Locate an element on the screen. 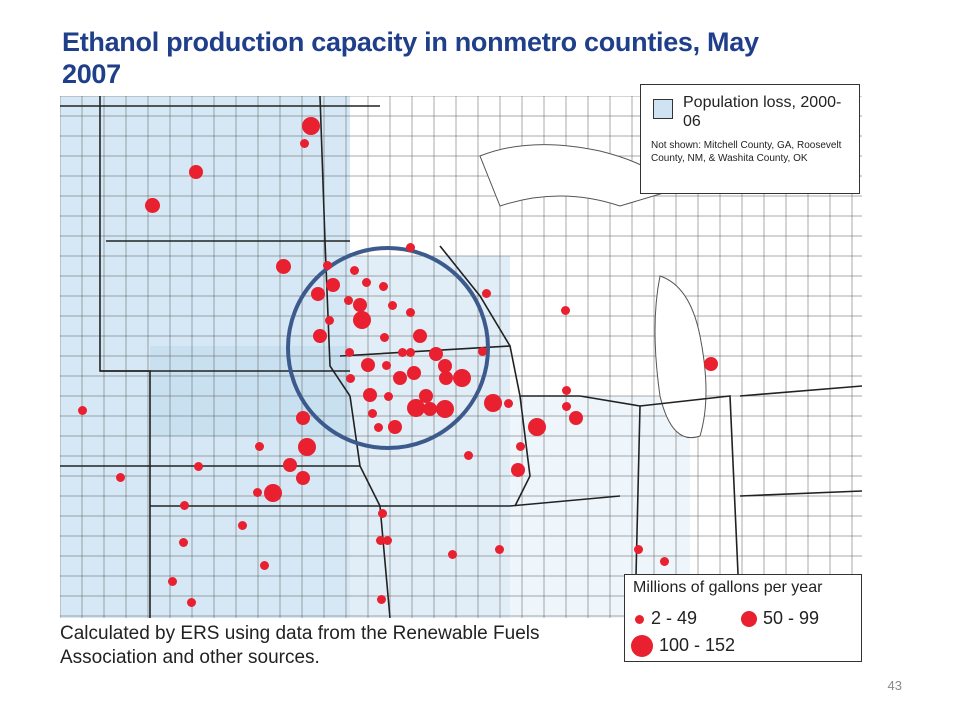 This screenshot has width=960, height=720. population-loss-swatch is located at coordinates (663, 109).